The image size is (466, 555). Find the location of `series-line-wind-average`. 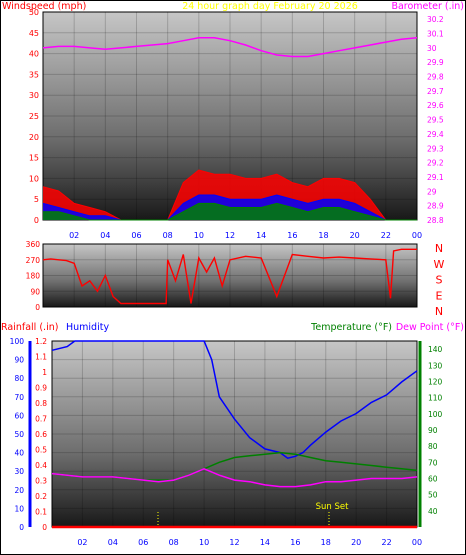

series-line-wind-average is located at coordinates (229, 207).